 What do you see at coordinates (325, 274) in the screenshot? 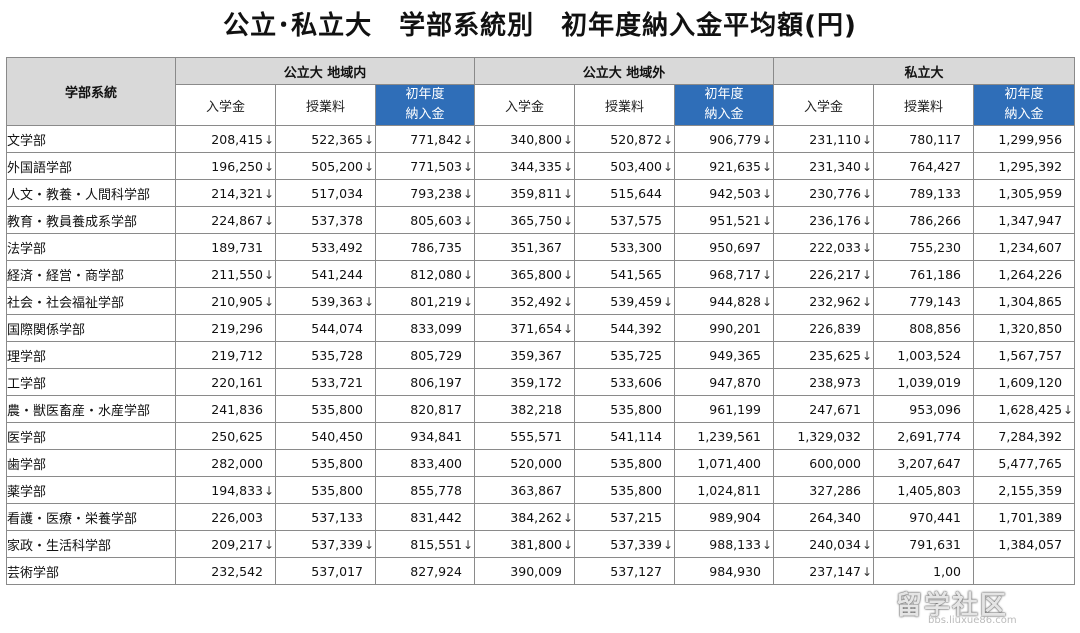
I see `fee-cell: 541,244` at bounding box center [325, 274].